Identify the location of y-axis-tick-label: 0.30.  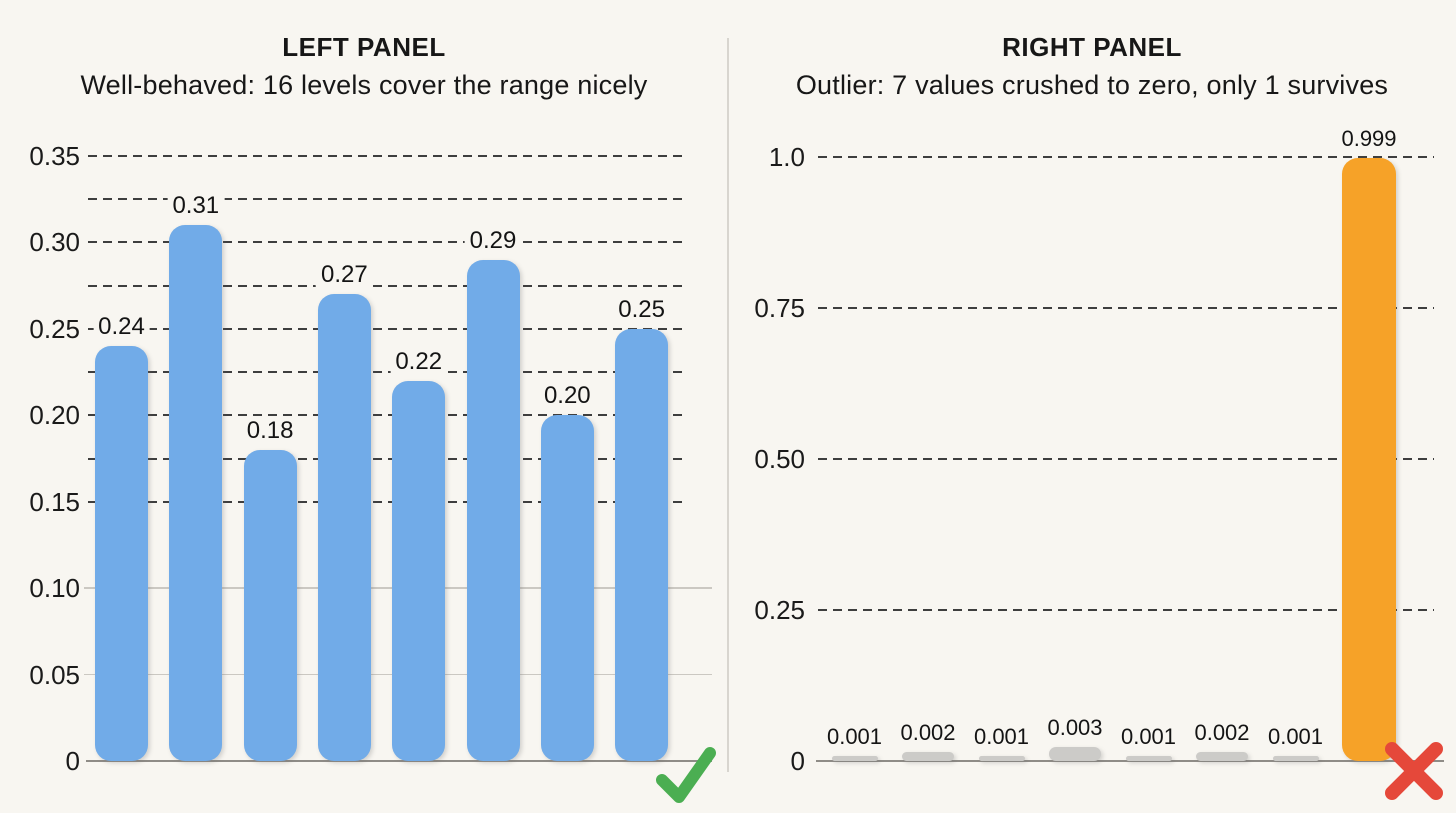
(54, 242).